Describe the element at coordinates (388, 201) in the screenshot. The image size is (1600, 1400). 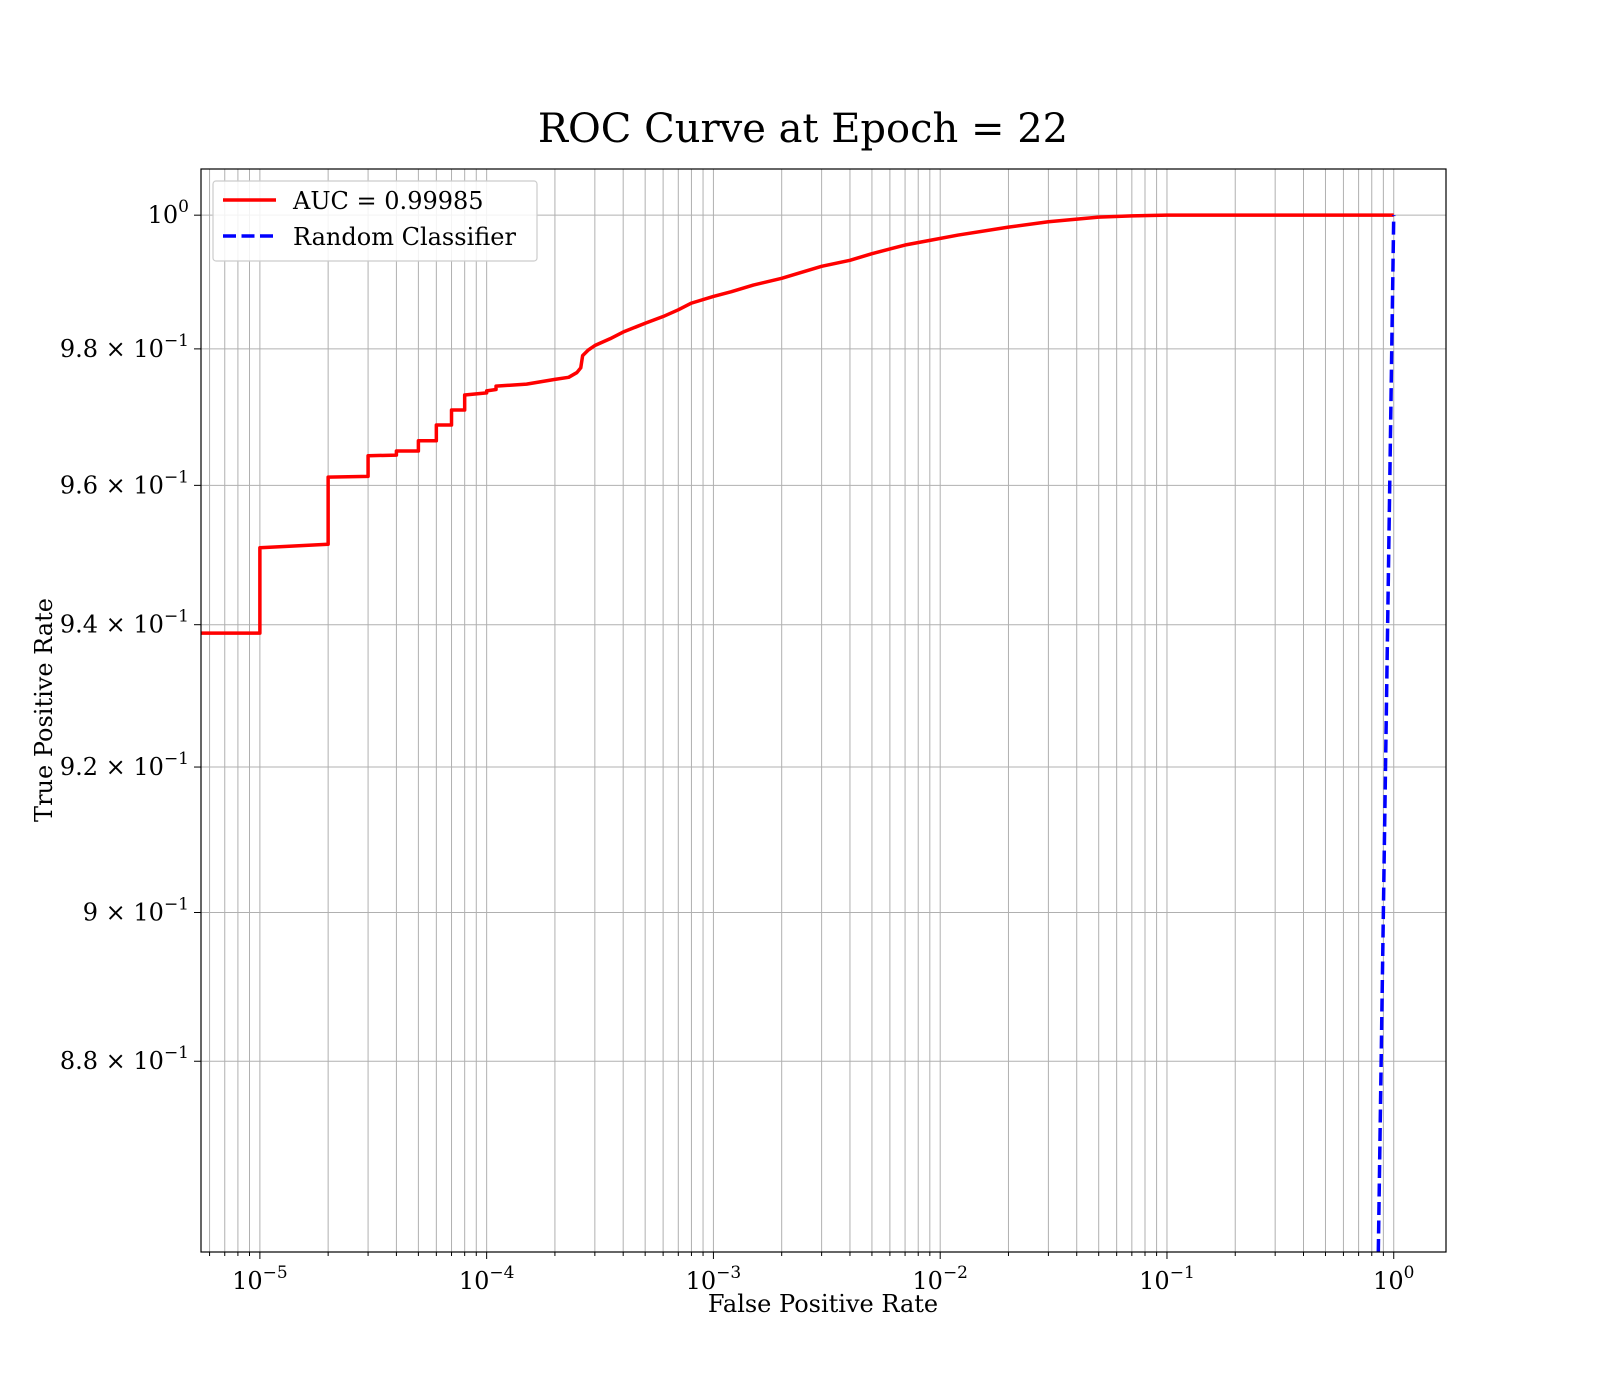
I see `legend-label-auc: AUC = 0.99985` at that location.